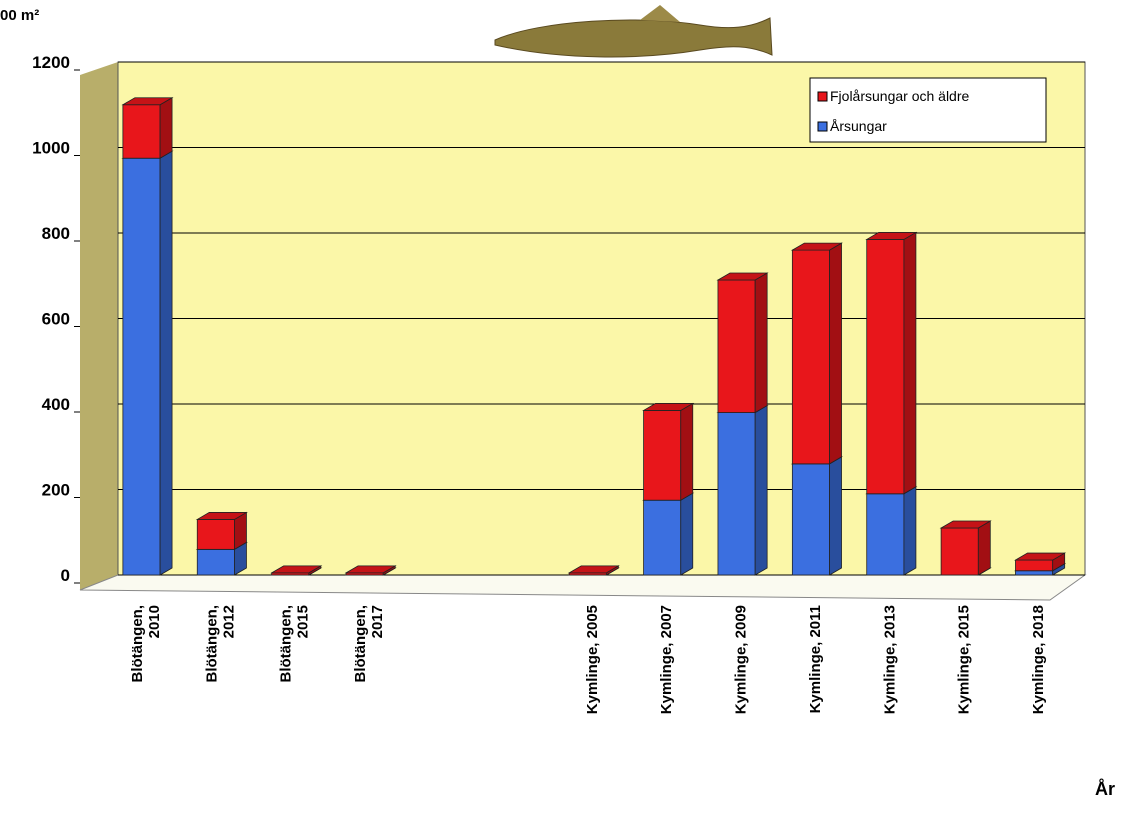 The width and height of the screenshot is (1123, 834). What do you see at coordinates (228, 621) in the screenshot?
I see `x-tick-label-line: 2012` at bounding box center [228, 621].